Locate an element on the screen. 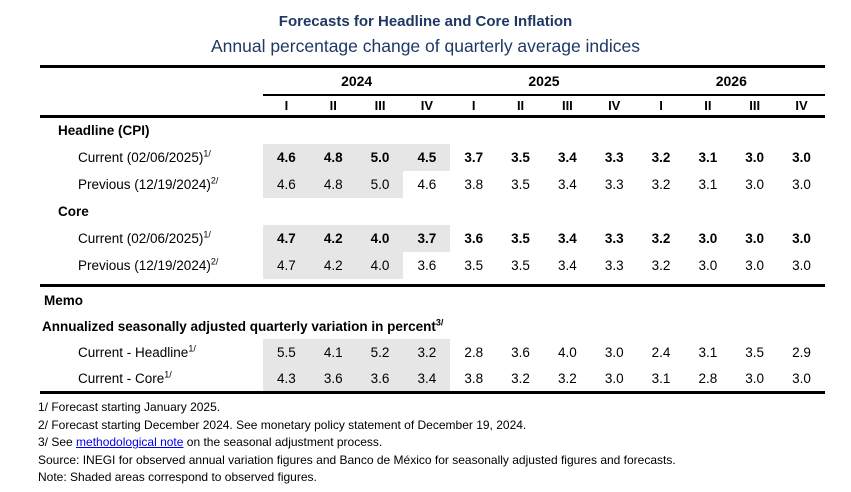  data-cell: 4.1 is located at coordinates (333, 352).